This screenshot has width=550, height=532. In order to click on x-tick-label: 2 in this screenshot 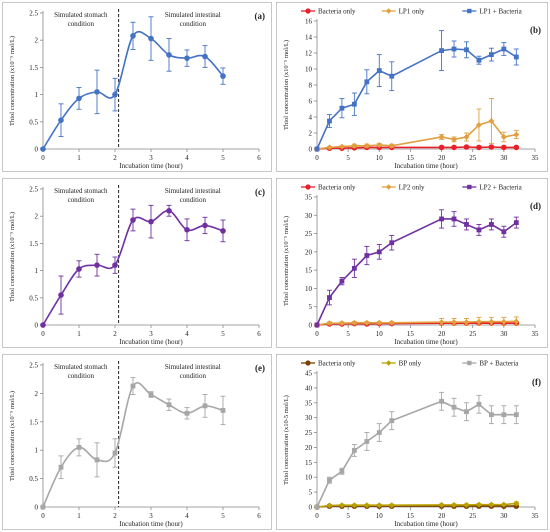, I will do `click(115, 516)`.